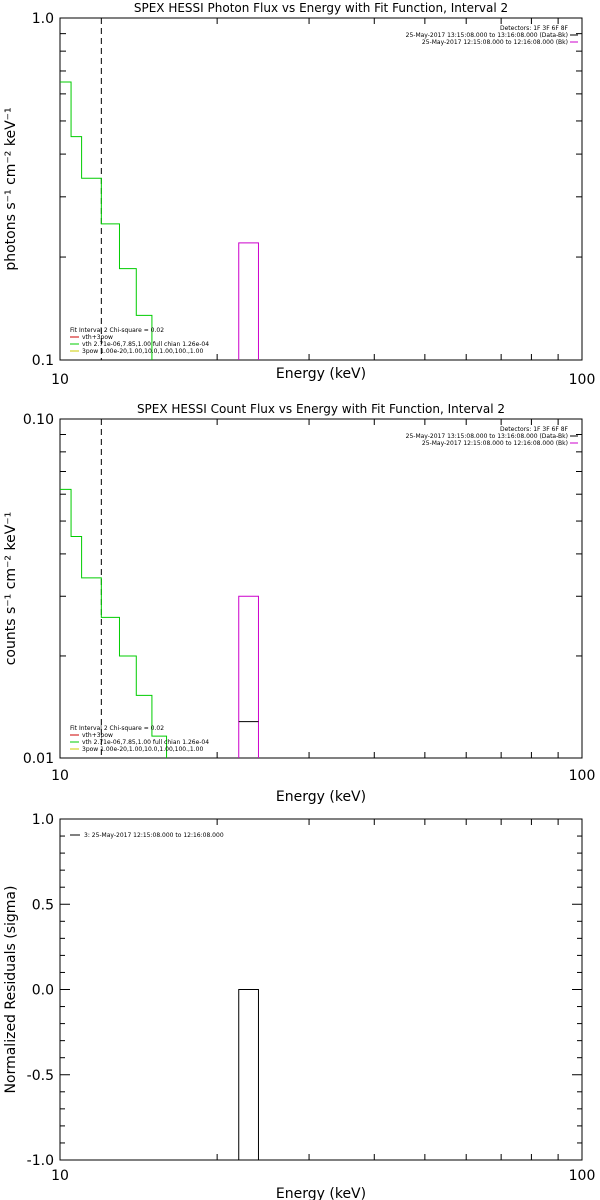 This screenshot has height=1200, width=600. What do you see at coordinates (11, 589) in the screenshot?
I see `y-axis-label: counts s⁻¹ cm⁻² keV⁻¹` at bounding box center [11, 589].